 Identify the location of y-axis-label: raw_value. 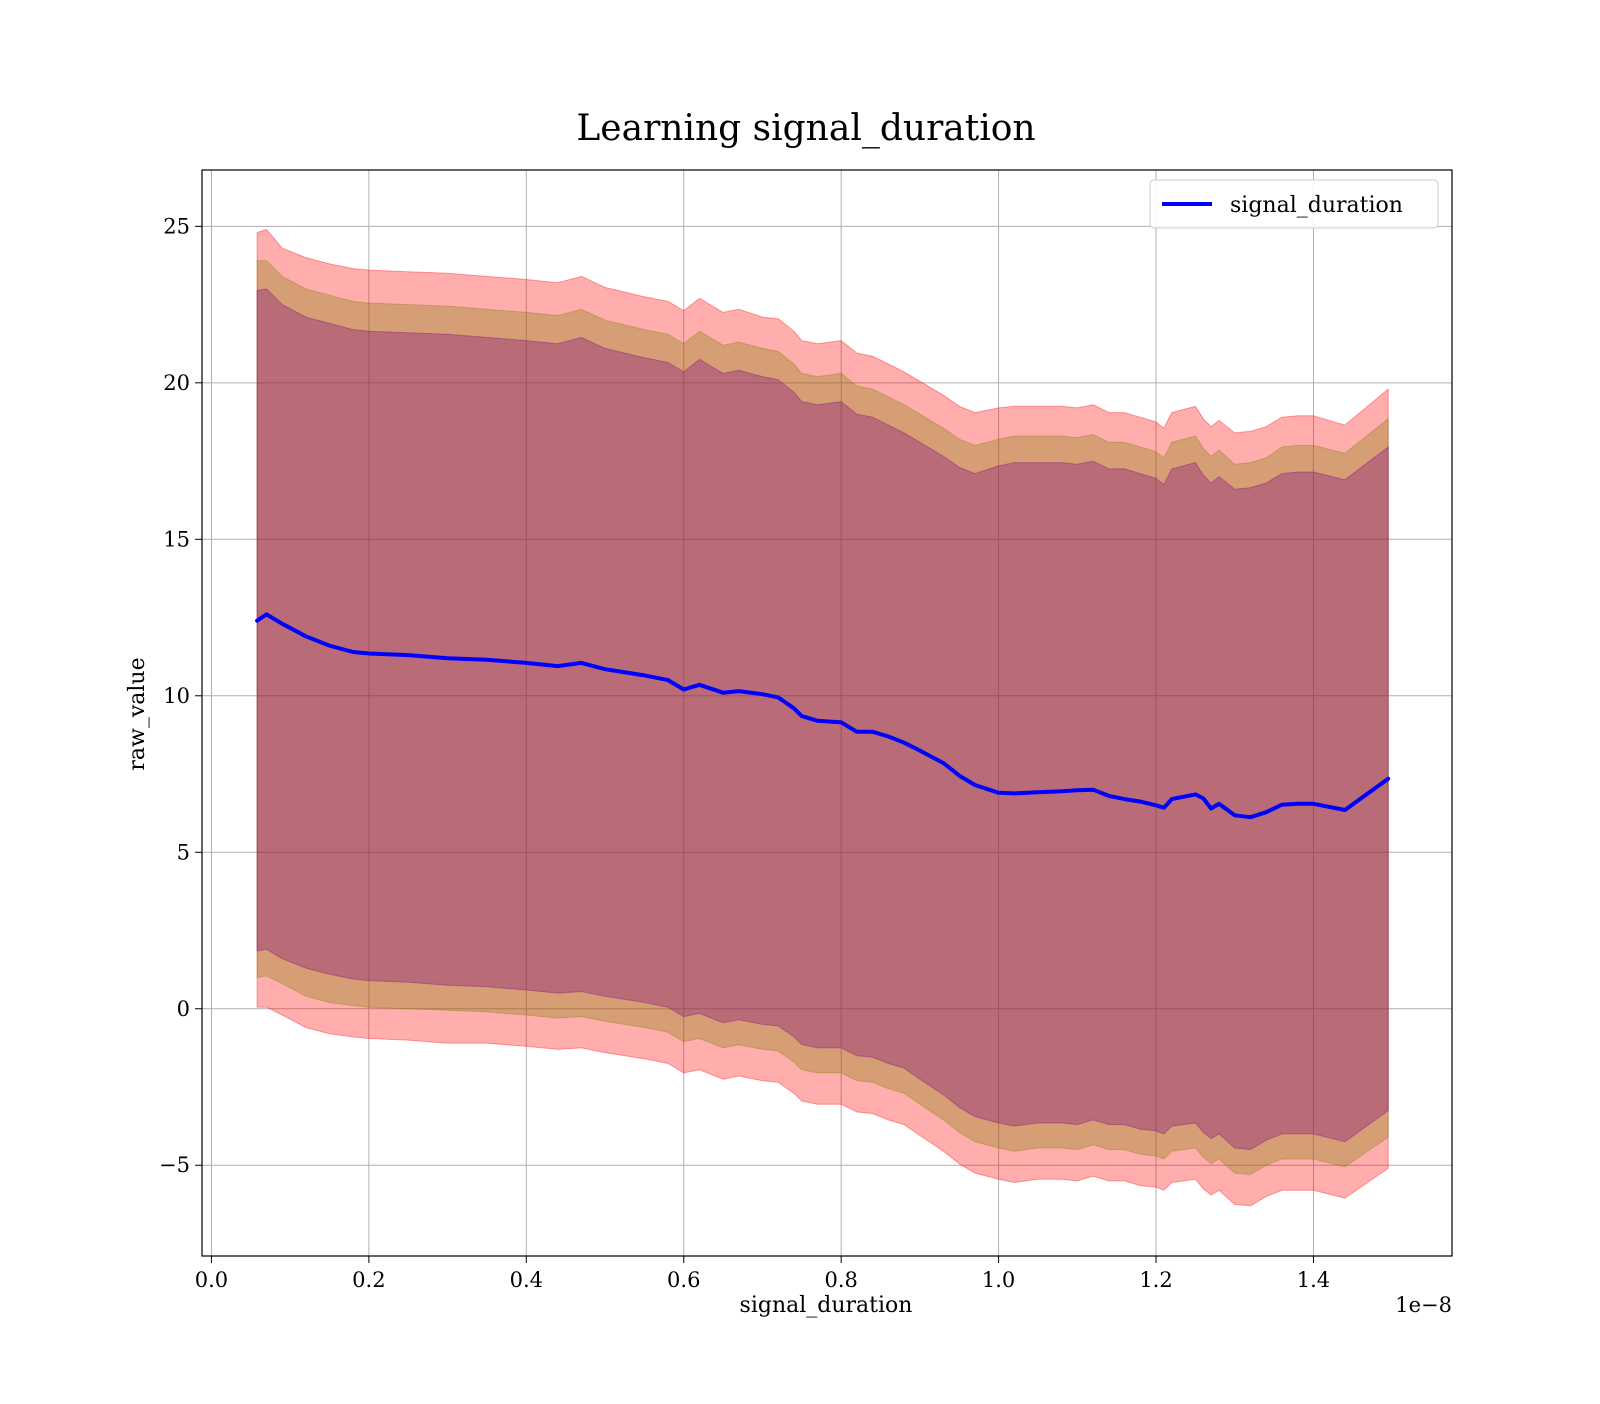
(137, 713).